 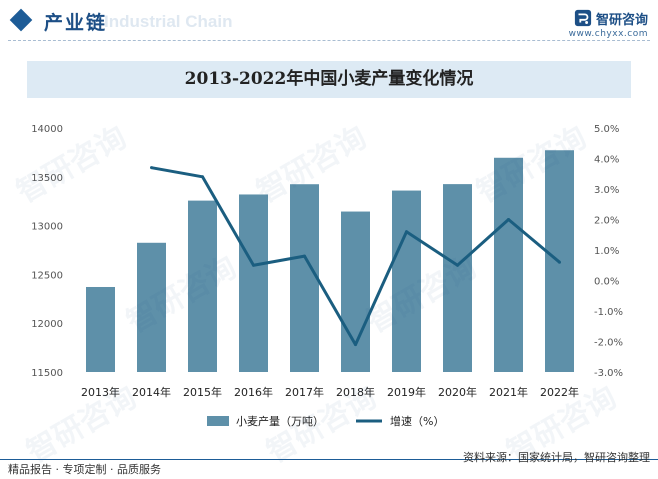 What do you see at coordinates (151, 392) in the screenshot?
I see `category-label: 2014年` at bounding box center [151, 392].